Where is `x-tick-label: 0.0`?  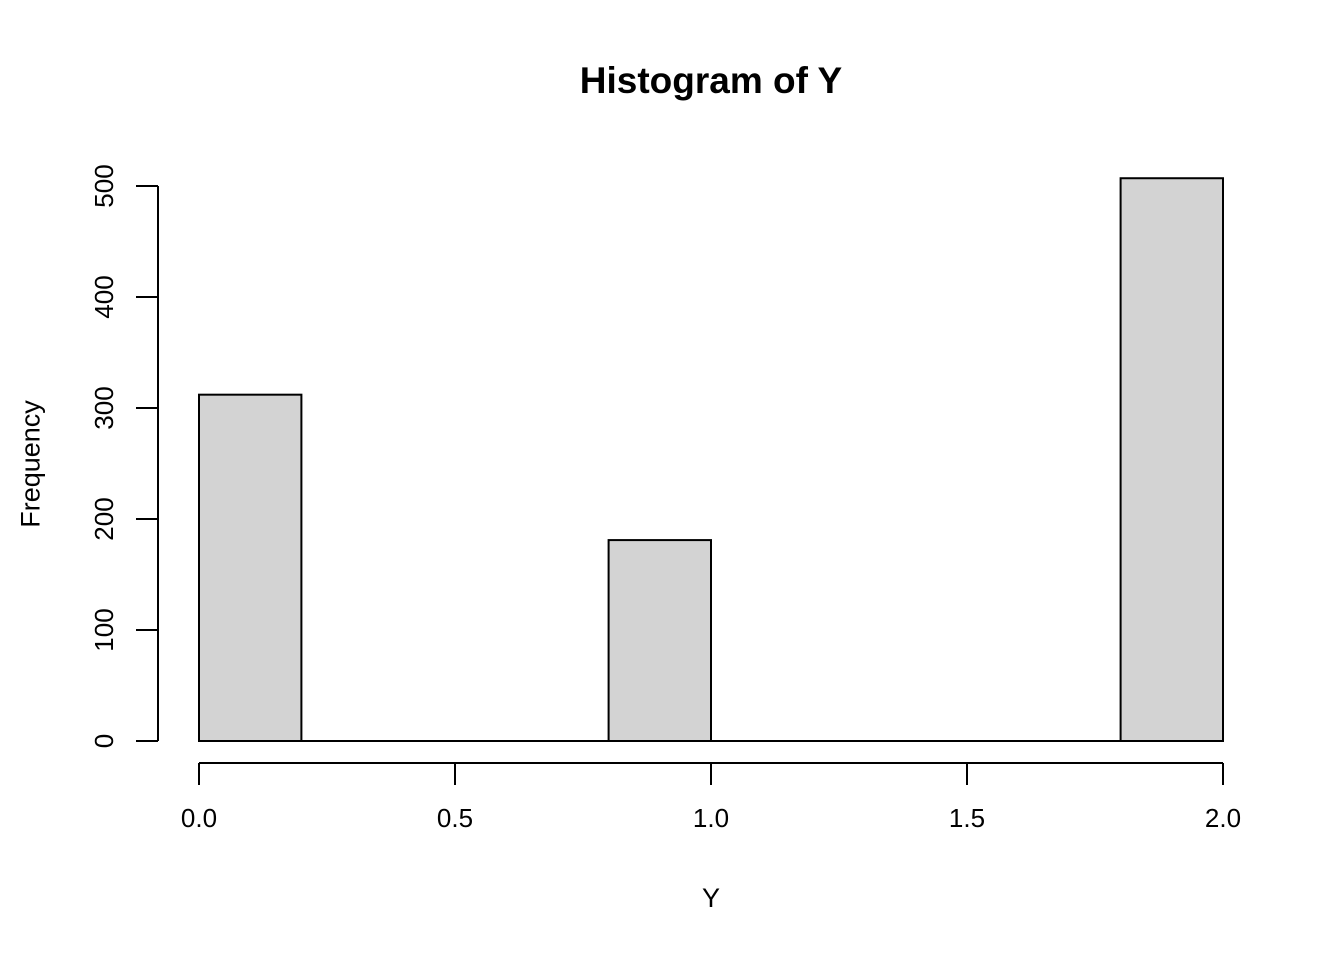
x-tick-label: 0.0 is located at coordinates (199, 818).